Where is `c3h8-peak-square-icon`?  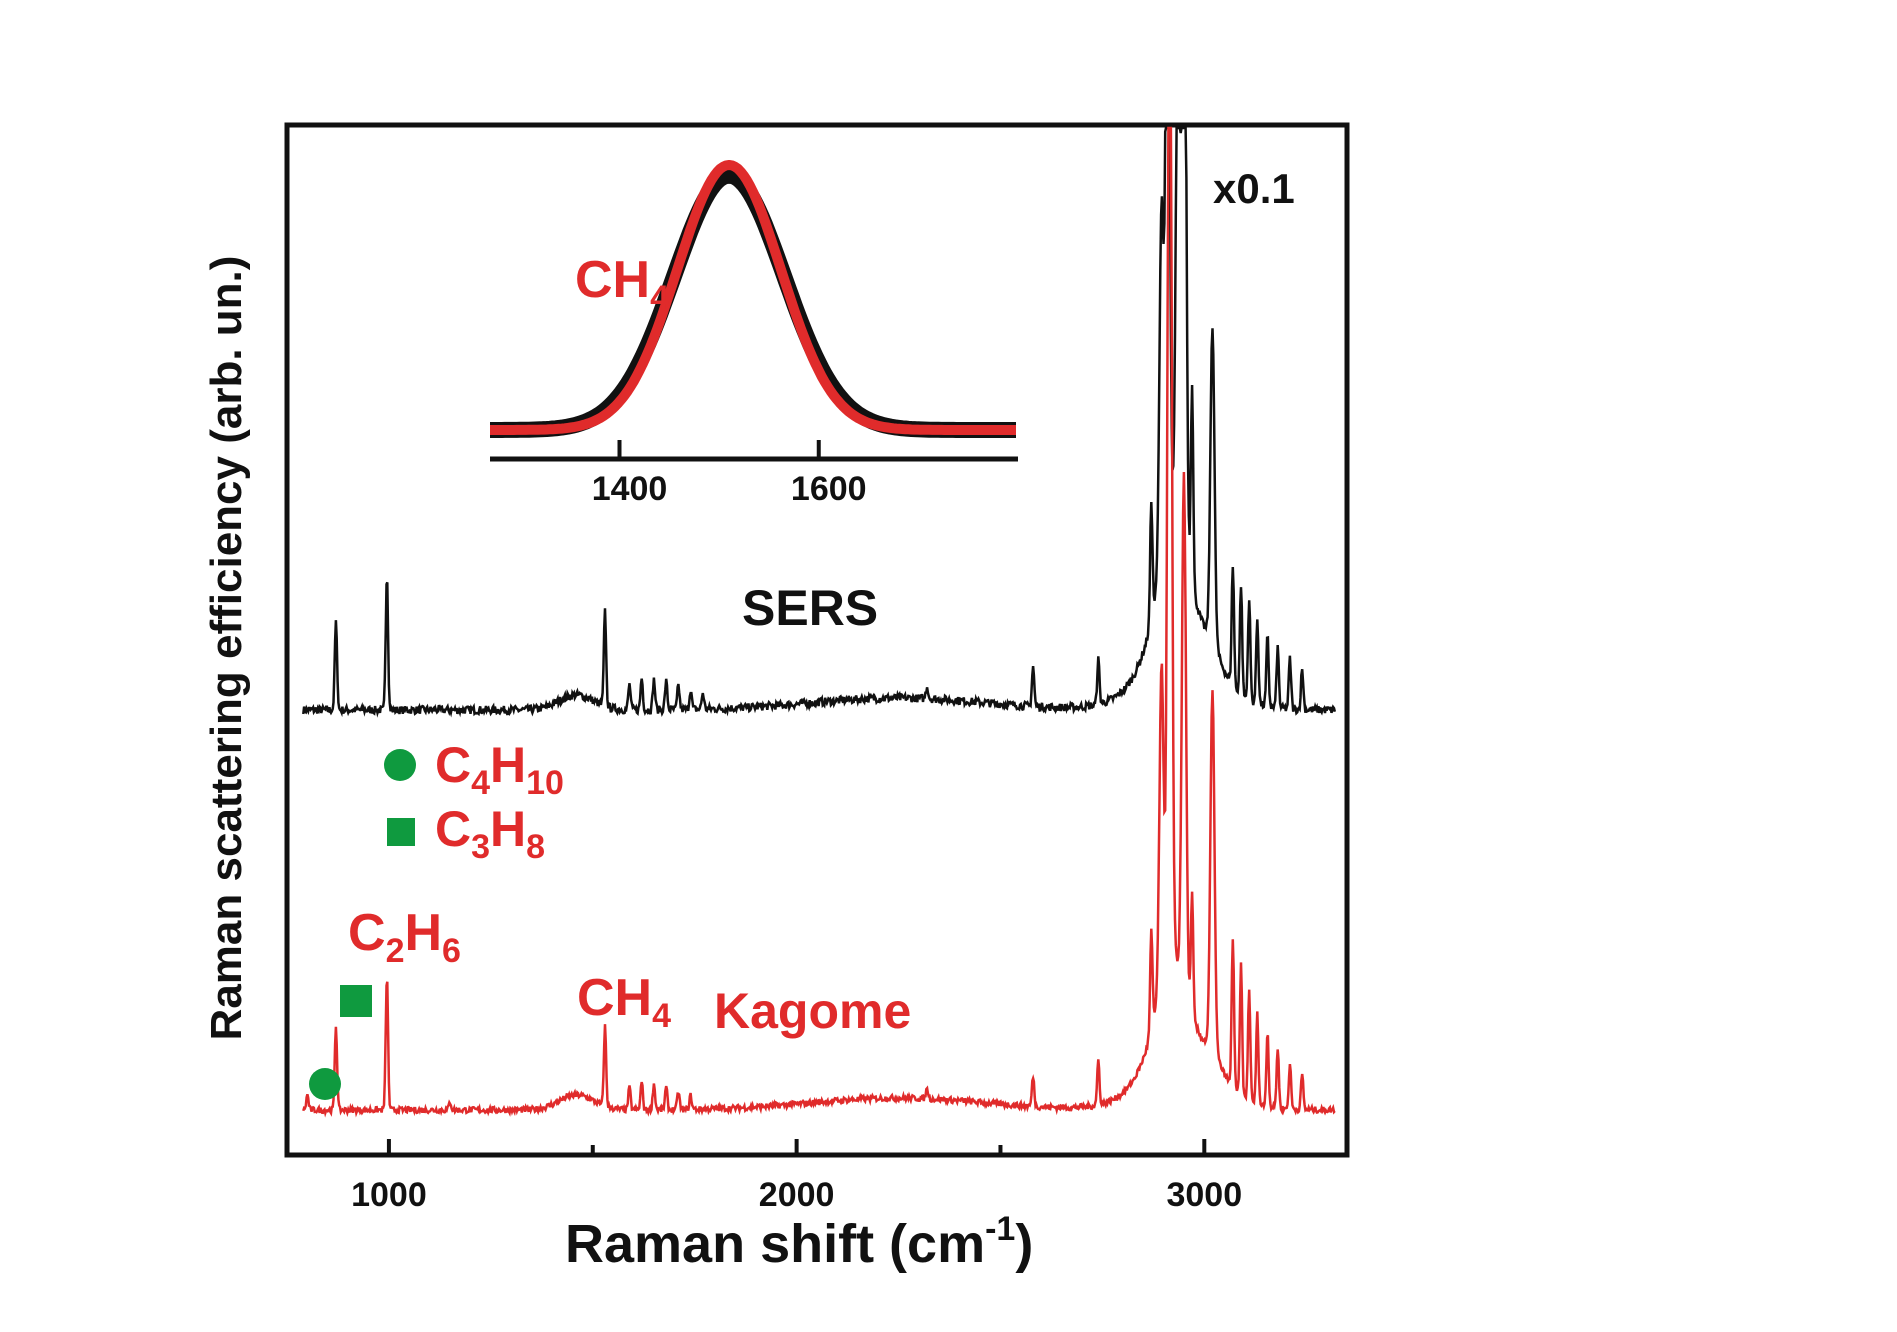
c3h8-peak-square-icon is located at coordinates (356, 1001).